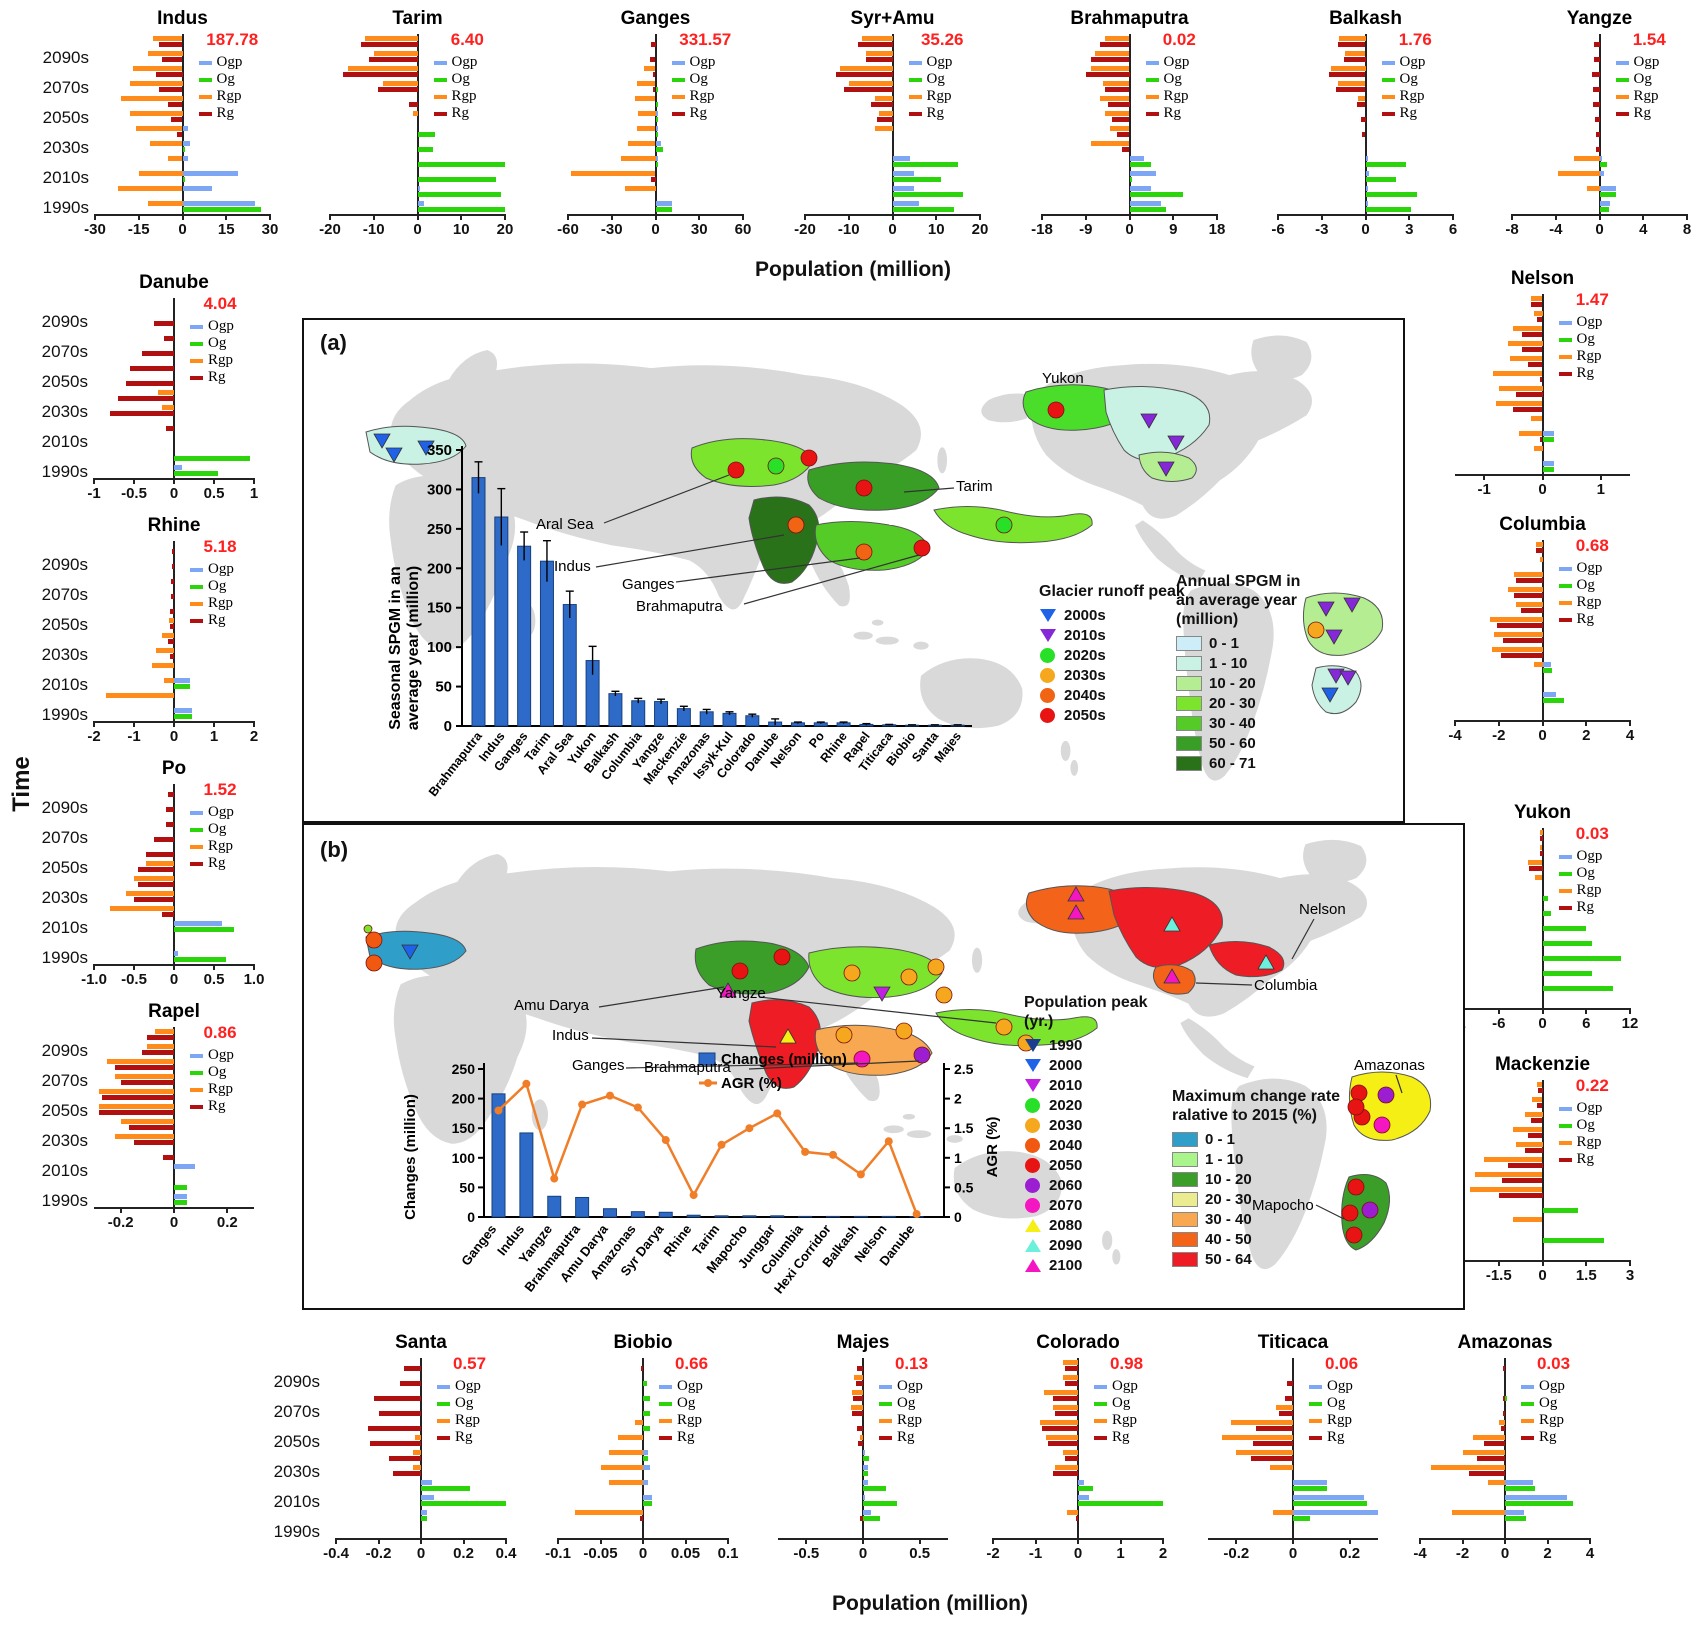 The width and height of the screenshot is (1706, 1625). Describe the element at coordinates (1365, 125) in the screenshot. I see `plot-area` at that location.